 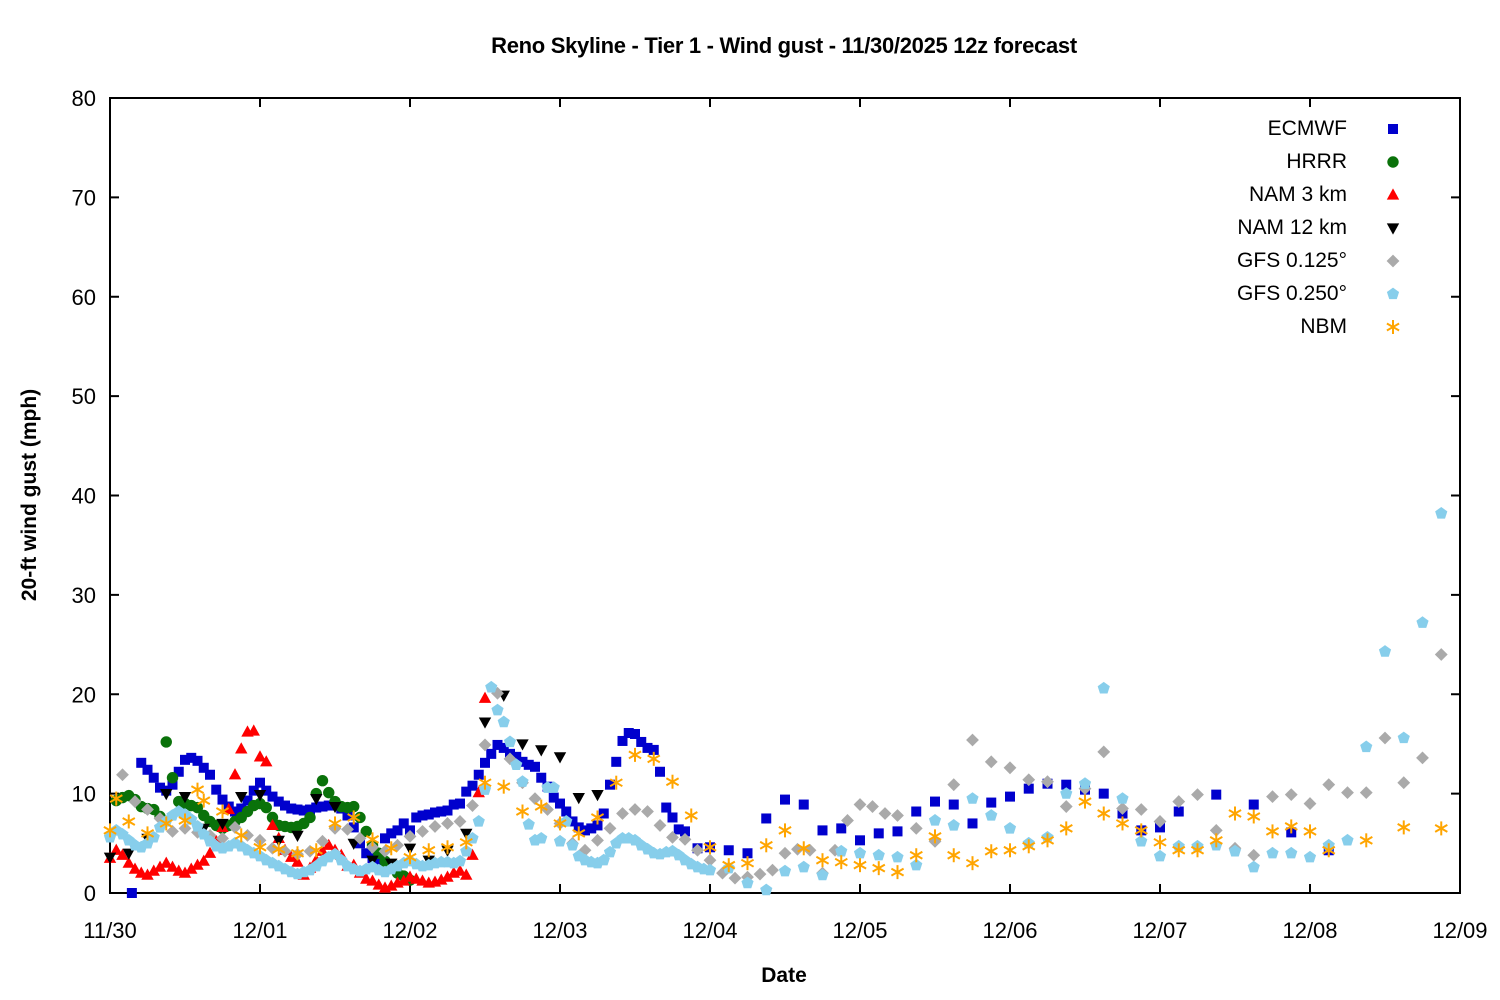 I want to click on y-tick-label: 40, so click(x=84, y=496).